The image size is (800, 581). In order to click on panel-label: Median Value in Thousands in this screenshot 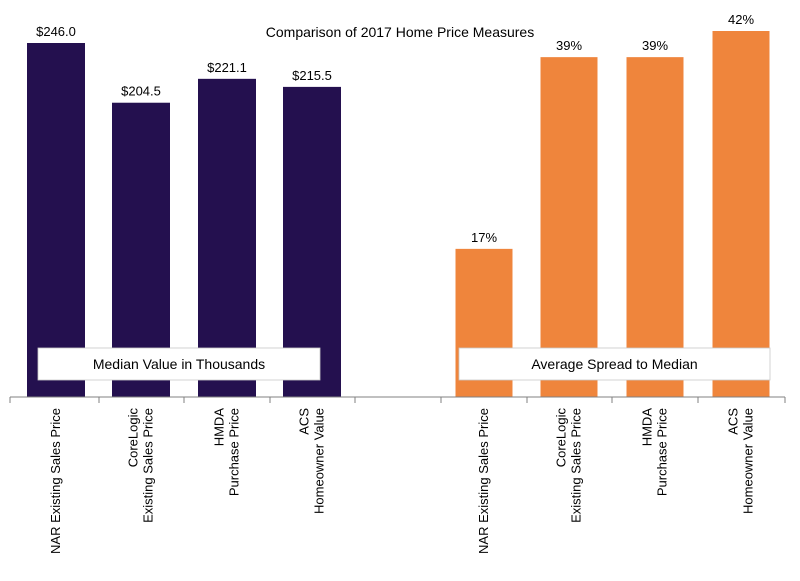, I will do `click(179, 364)`.